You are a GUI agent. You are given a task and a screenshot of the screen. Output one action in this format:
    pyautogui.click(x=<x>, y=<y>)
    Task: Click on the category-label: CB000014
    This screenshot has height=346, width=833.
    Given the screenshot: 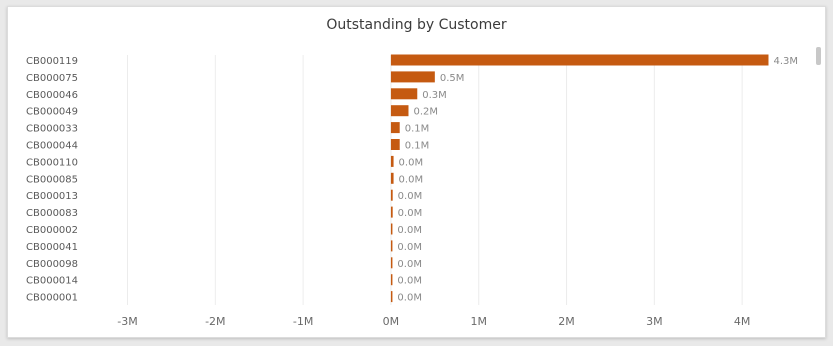 What is the action you would take?
    pyautogui.click(x=52, y=281)
    